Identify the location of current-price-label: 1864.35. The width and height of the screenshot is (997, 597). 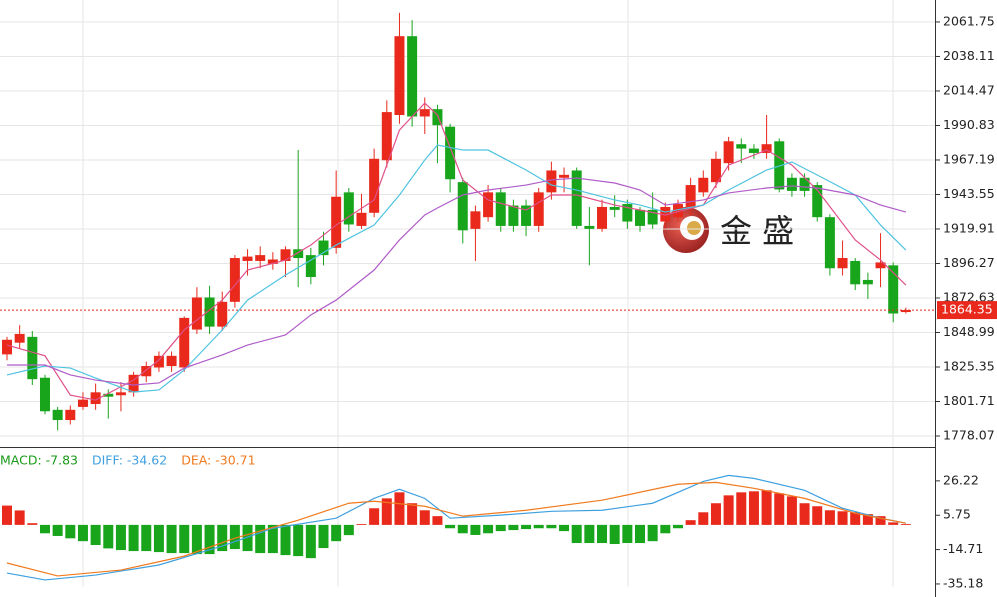
(967, 309).